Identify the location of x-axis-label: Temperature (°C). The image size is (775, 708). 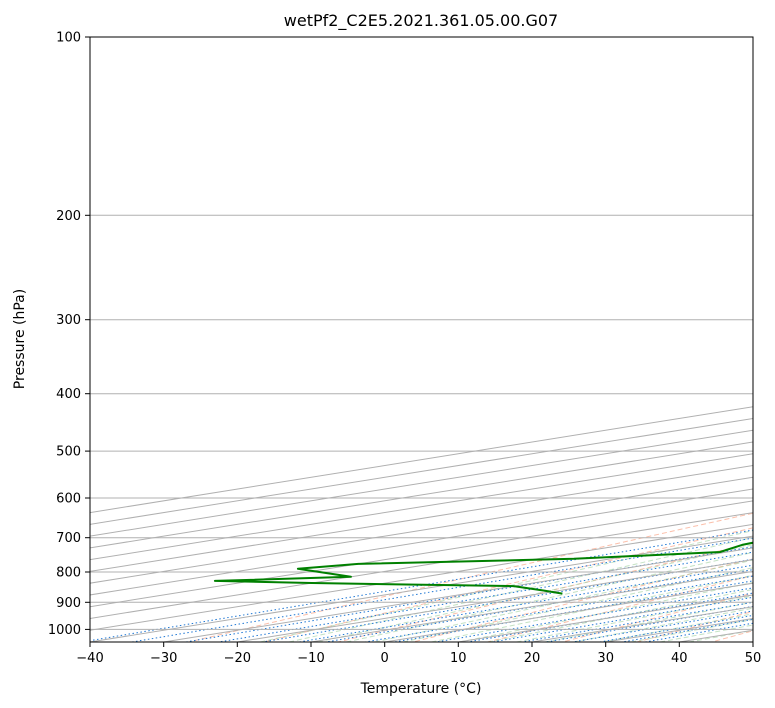
(421, 689).